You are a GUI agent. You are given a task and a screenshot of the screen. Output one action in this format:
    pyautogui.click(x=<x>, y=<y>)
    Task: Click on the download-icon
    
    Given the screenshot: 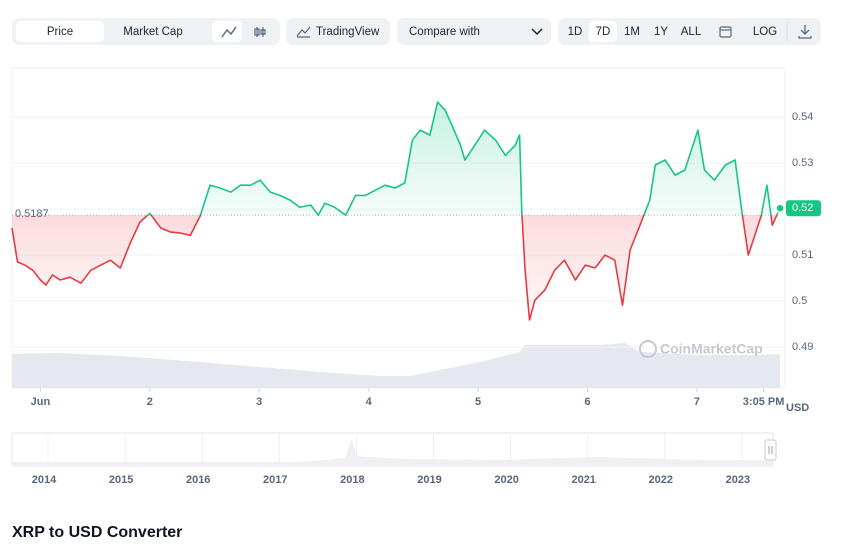 What is the action you would take?
    pyautogui.click(x=805, y=32)
    